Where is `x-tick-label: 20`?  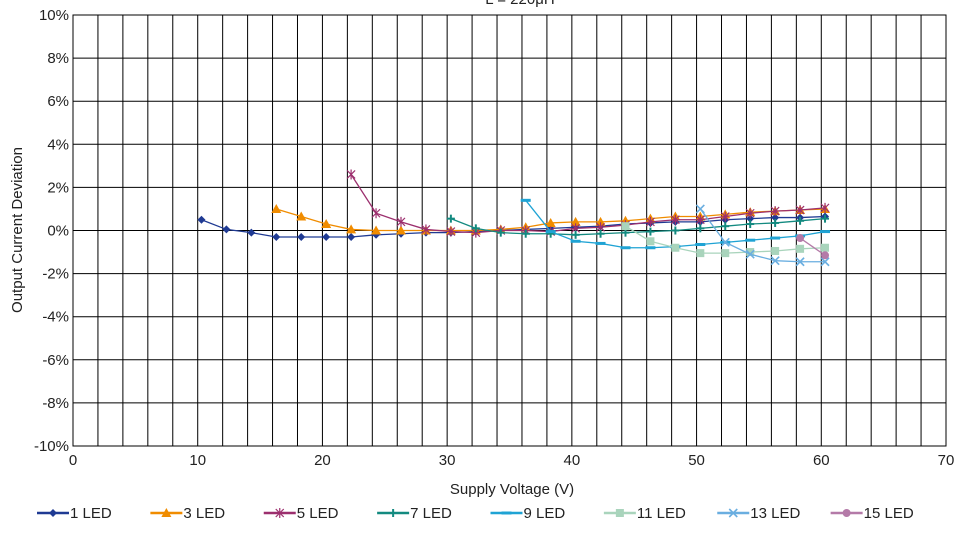
x-tick-label: 20 is located at coordinates (322, 460).